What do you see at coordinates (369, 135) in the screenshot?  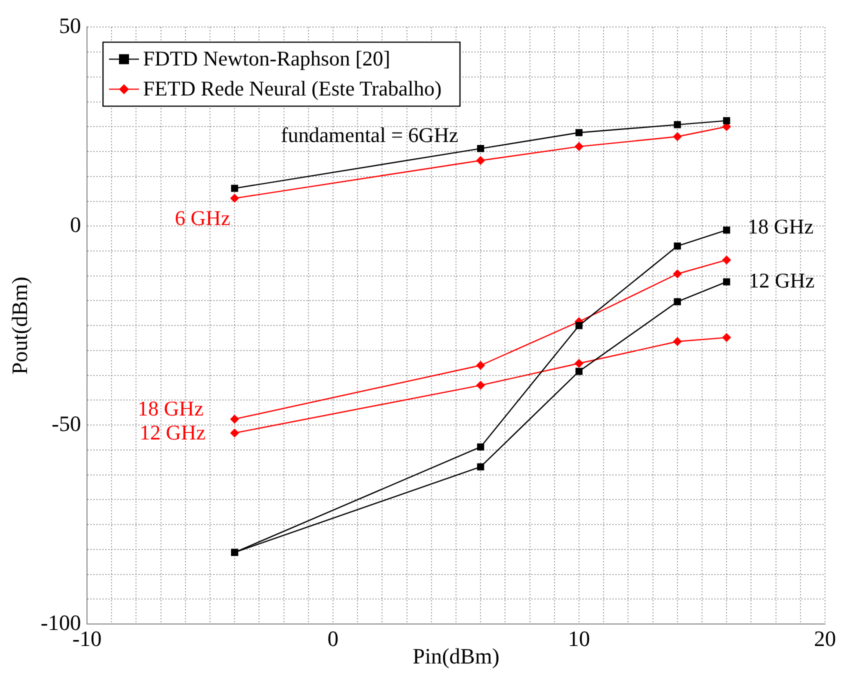 I see `annotation: fundamental = 6GHz` at bounding box center [369, 135].